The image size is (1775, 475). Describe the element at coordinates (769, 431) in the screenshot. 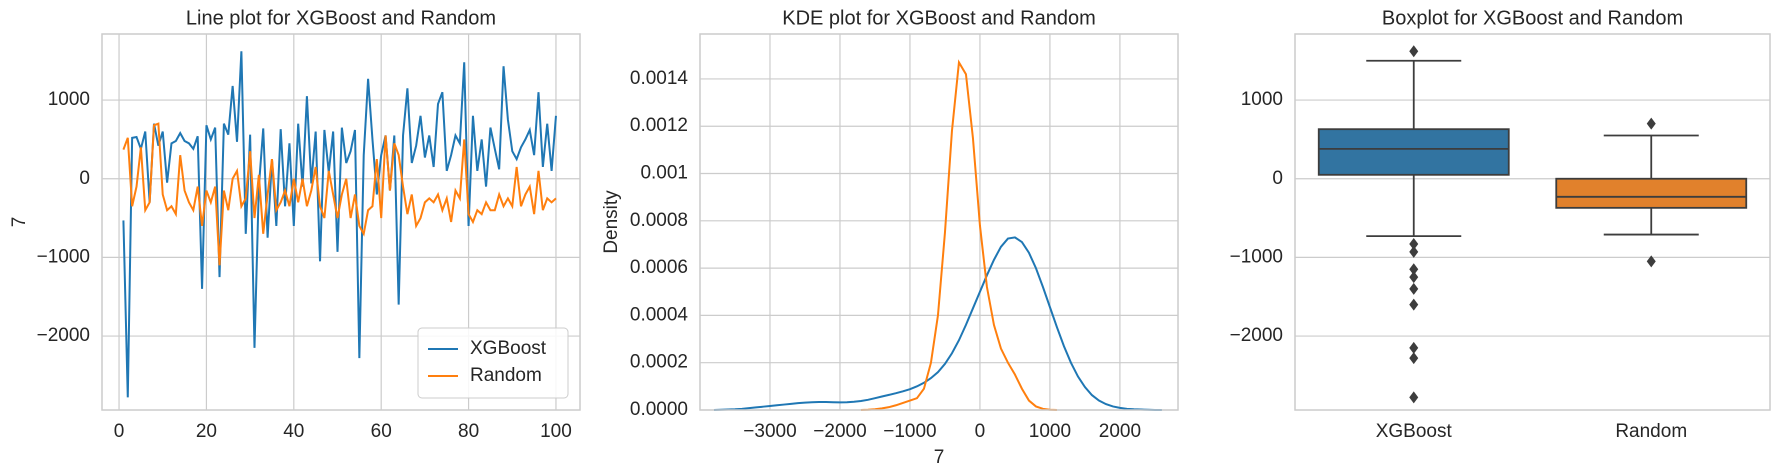

I see `x-tick-label: −3000` at that location.